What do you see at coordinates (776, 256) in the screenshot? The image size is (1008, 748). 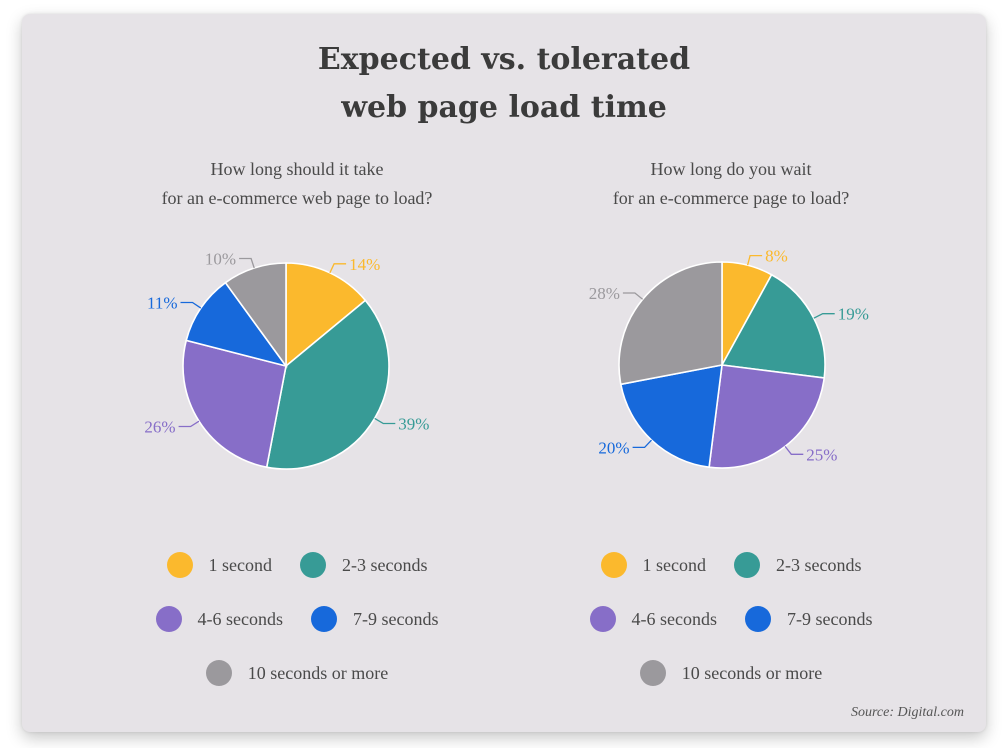 I see `right-data-label-1-second: 8%` at bounding box center [776, 256].